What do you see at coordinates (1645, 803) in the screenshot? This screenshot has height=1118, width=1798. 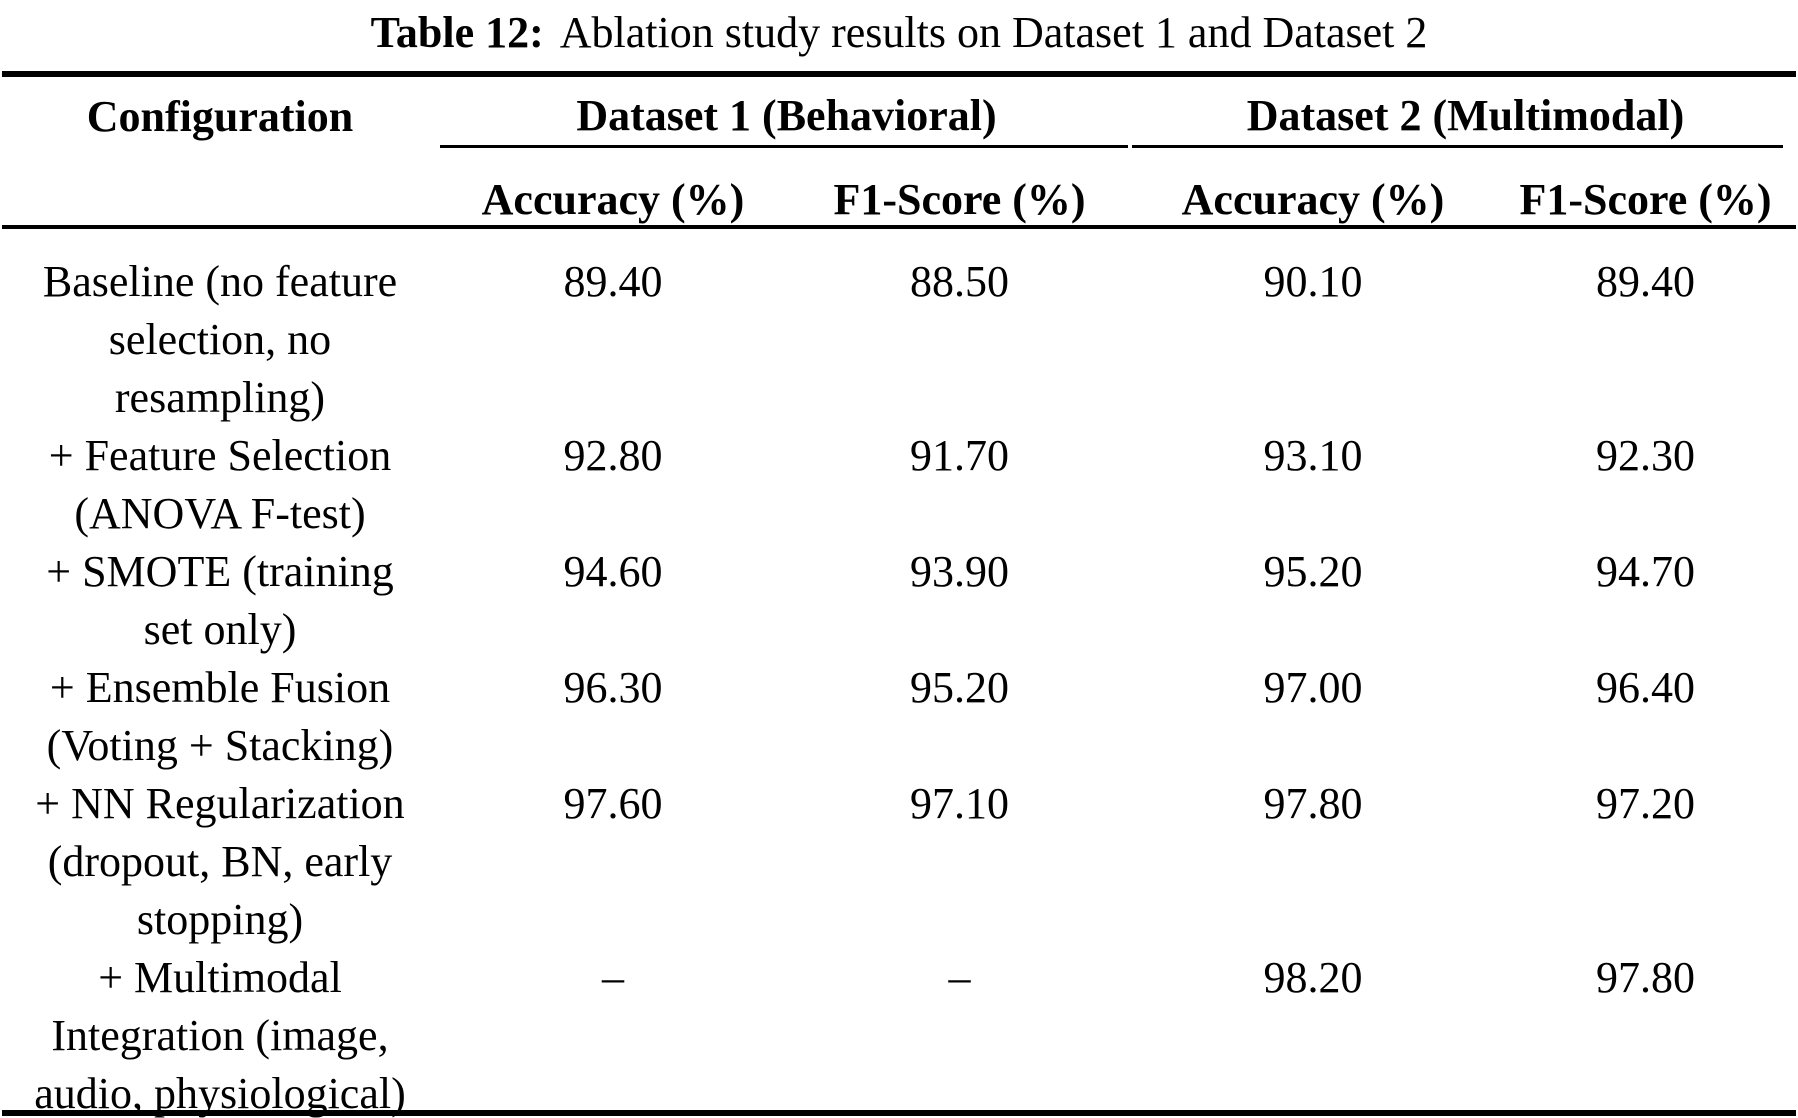 I see `value-cell: 97.20` at bounding box center [1645, 803].